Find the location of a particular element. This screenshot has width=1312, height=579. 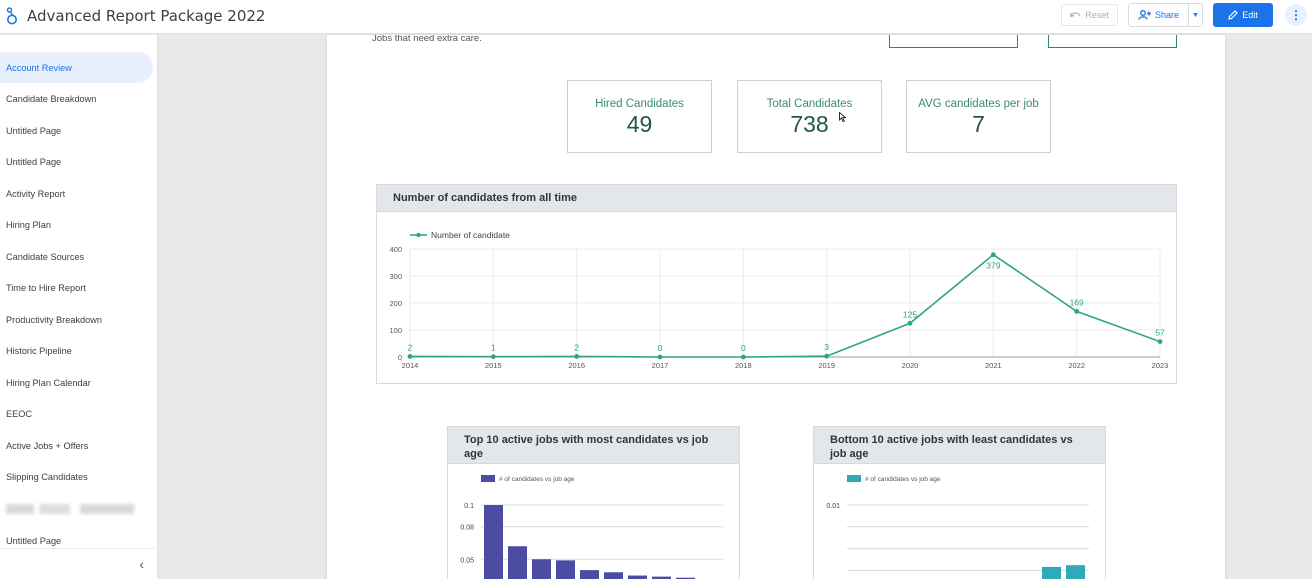

y-tick-label: 300 is located at coordinates (395, 276).